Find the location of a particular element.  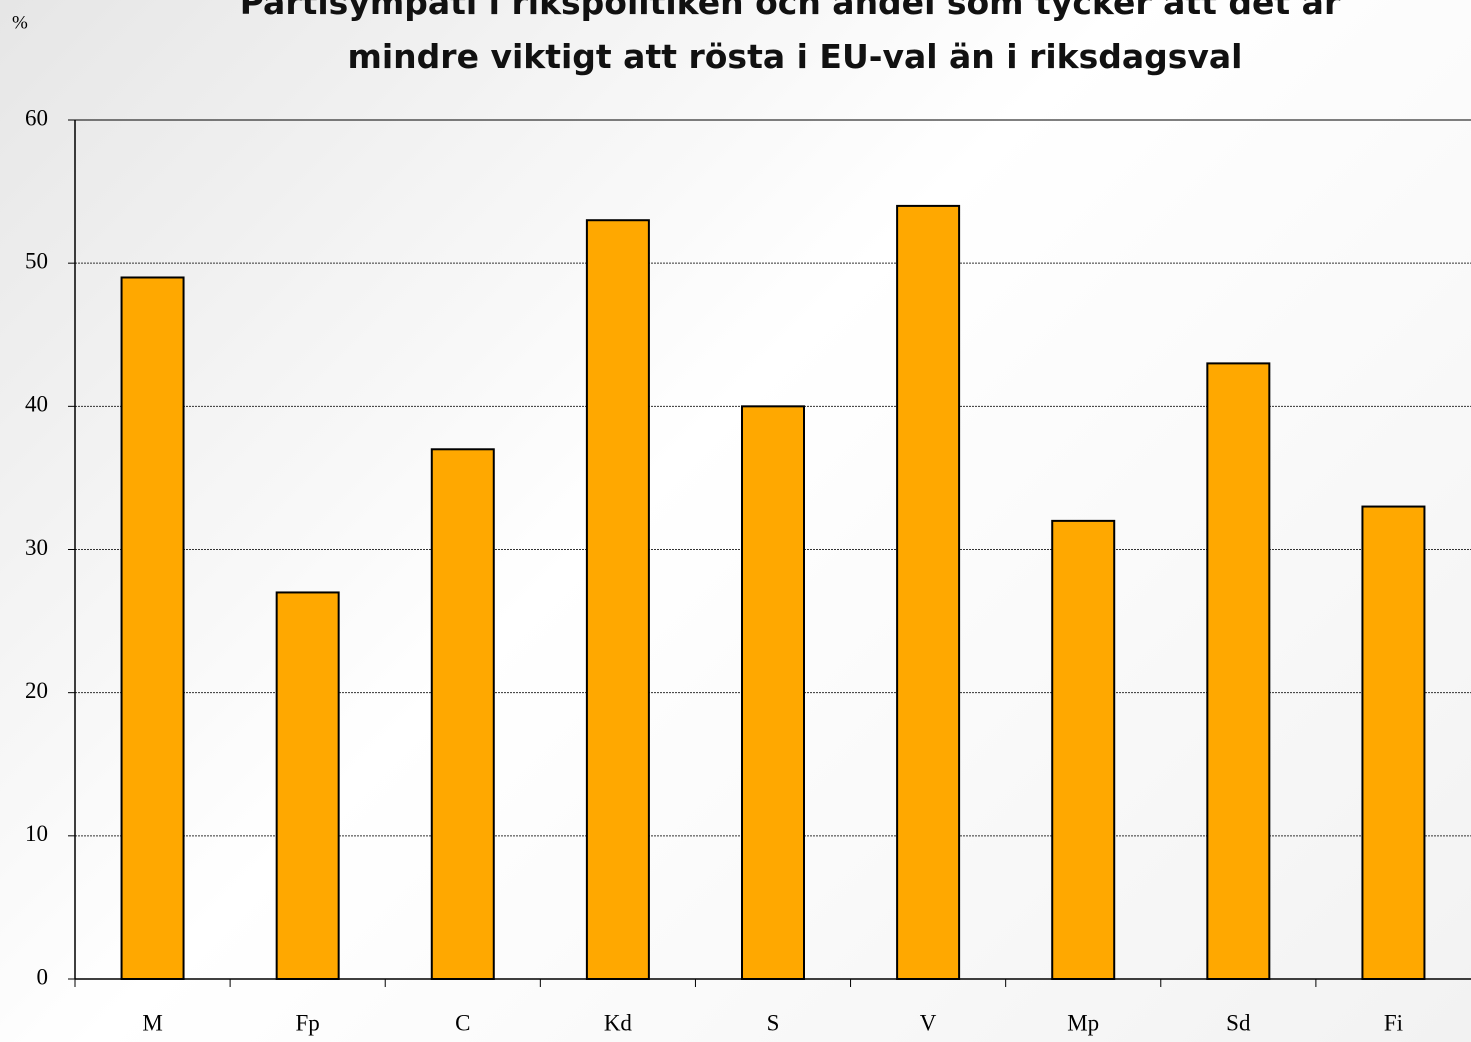

y-tick-label: 60 is located at coordinates (36, 117).